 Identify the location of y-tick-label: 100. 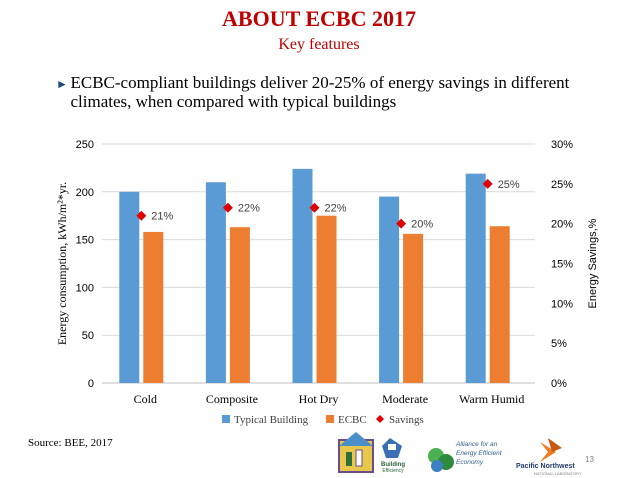
(85, 288).